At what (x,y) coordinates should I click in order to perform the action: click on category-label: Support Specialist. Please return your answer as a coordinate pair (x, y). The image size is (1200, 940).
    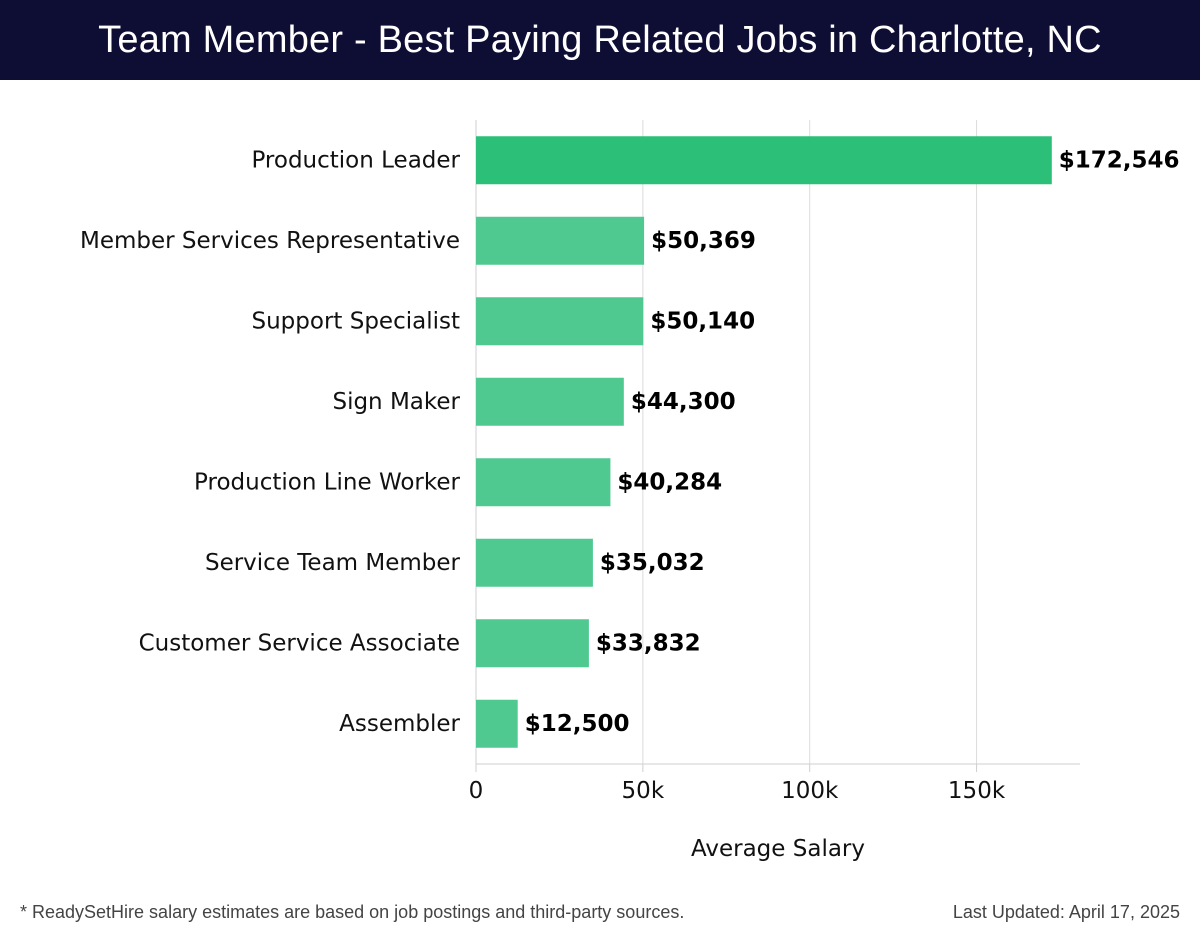
    Looking at the image, I should click on (356, 321).